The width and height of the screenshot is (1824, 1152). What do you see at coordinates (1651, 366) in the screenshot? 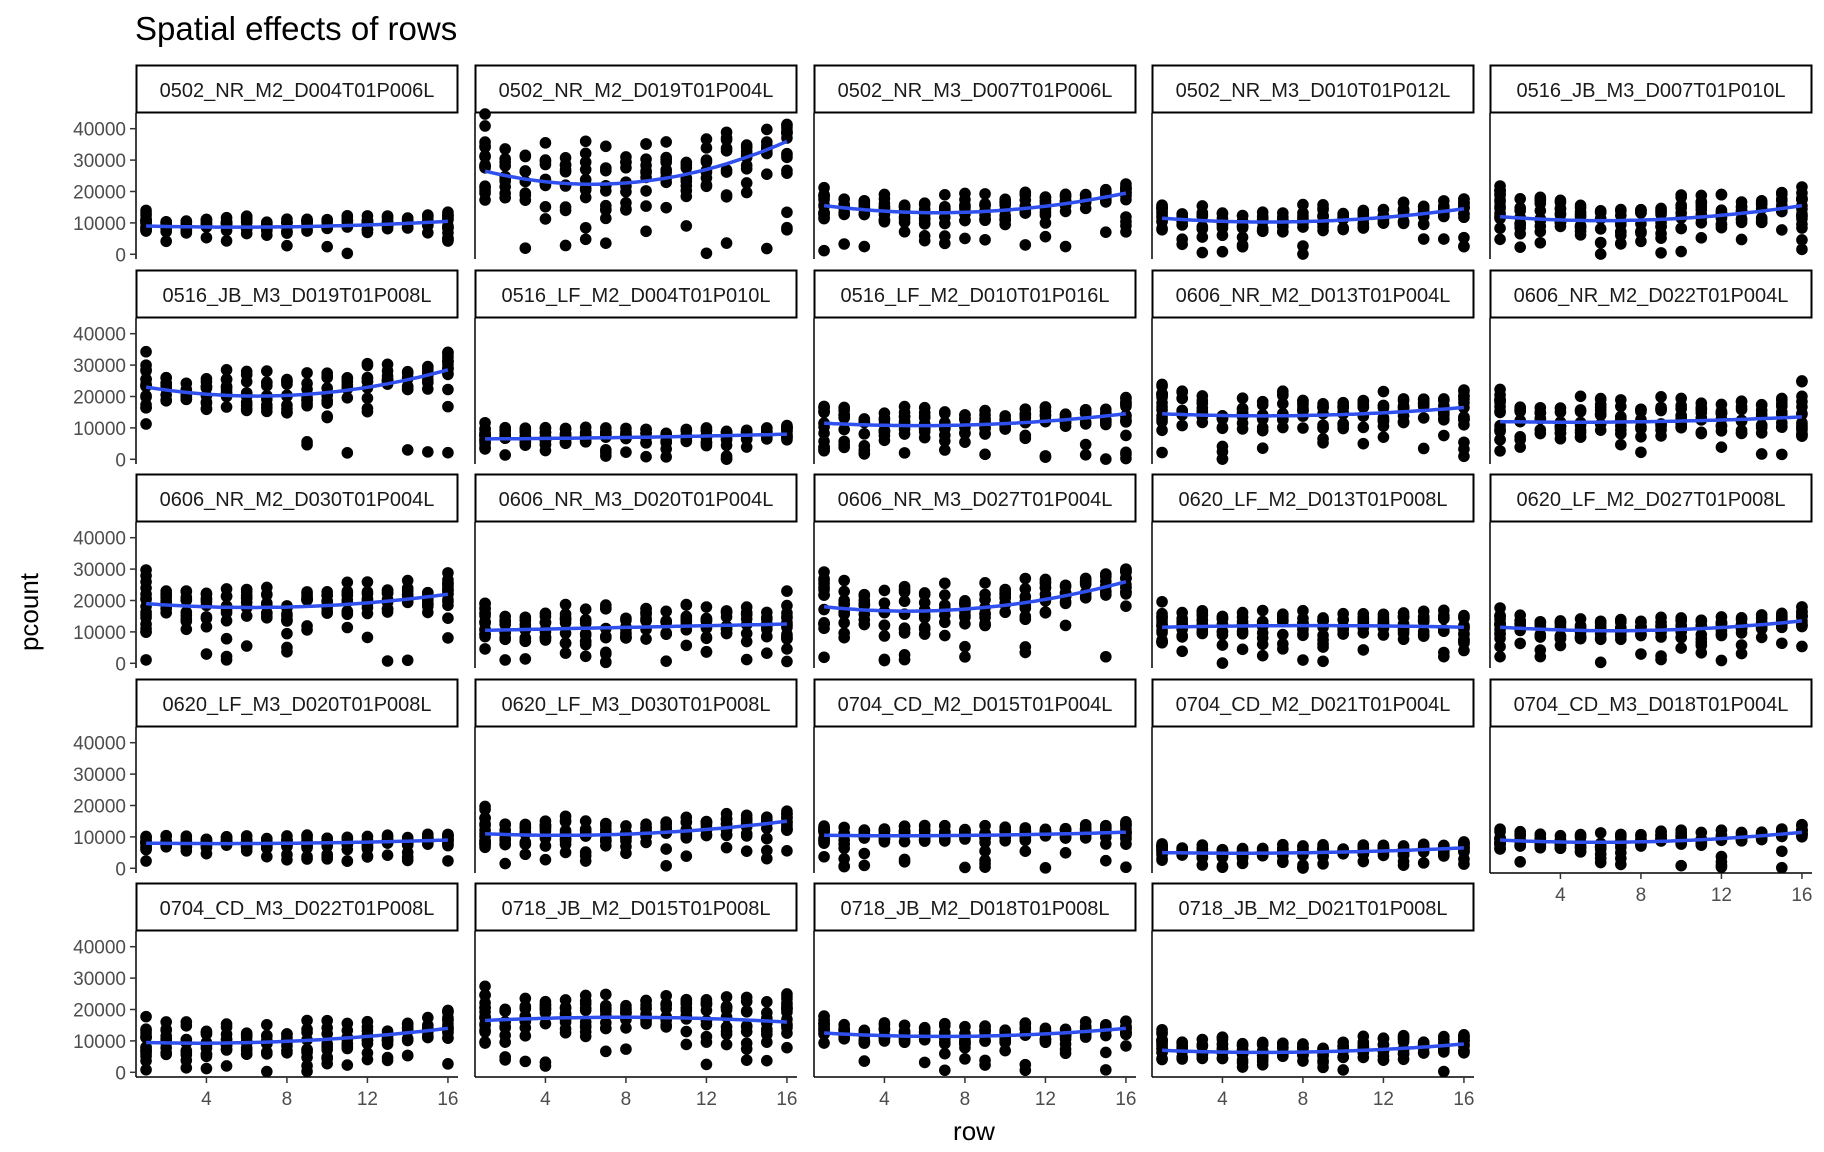
I see `facet-panel: 0606_NR_M2_D022T01P004L` at bounding box center [1651, 366].